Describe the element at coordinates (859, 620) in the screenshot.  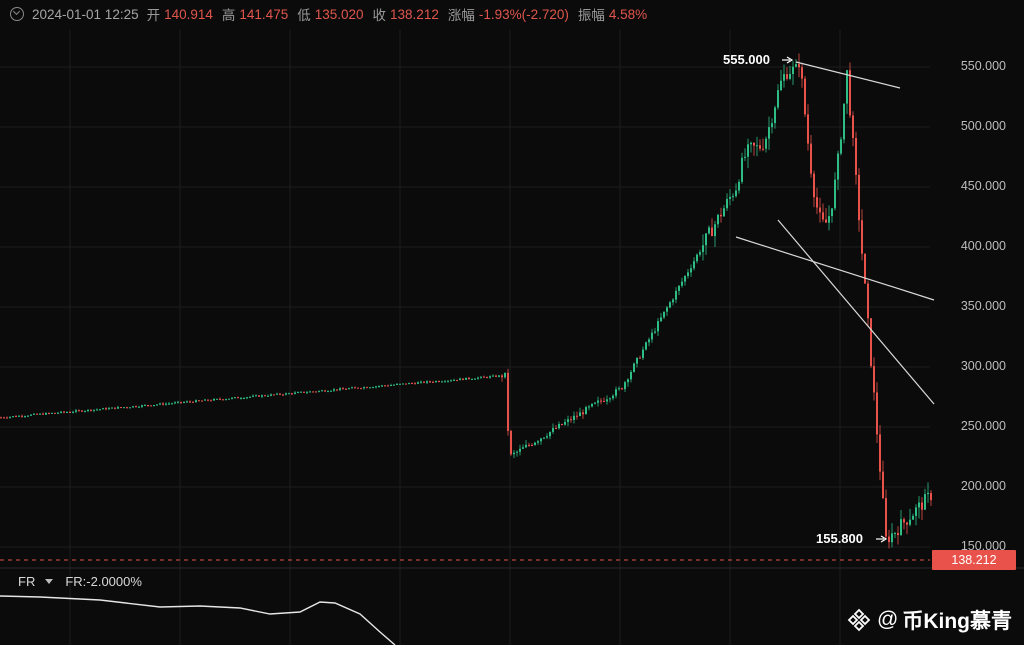
I see `binance-logo-icon` at that location.